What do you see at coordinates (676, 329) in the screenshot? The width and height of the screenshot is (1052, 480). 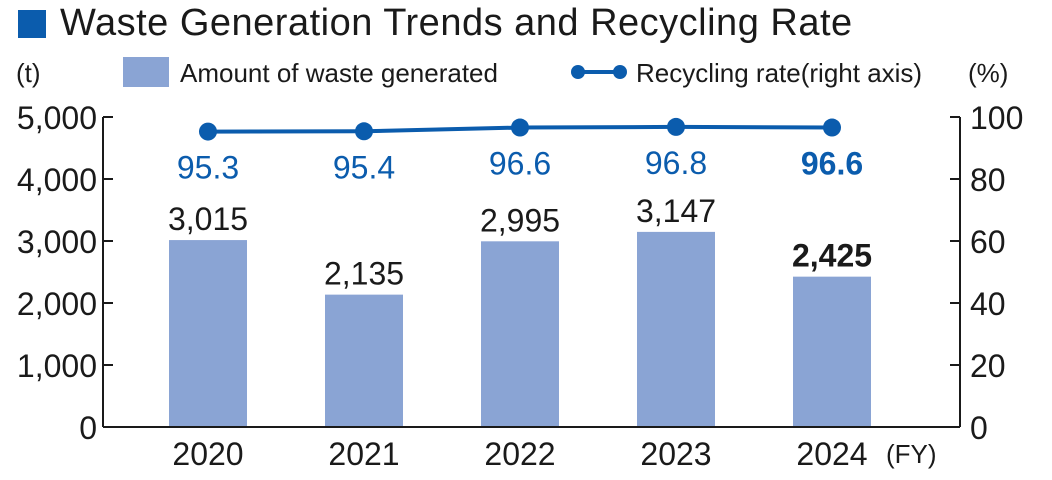 I see `bar-2023` at bounding box center [676, 329].